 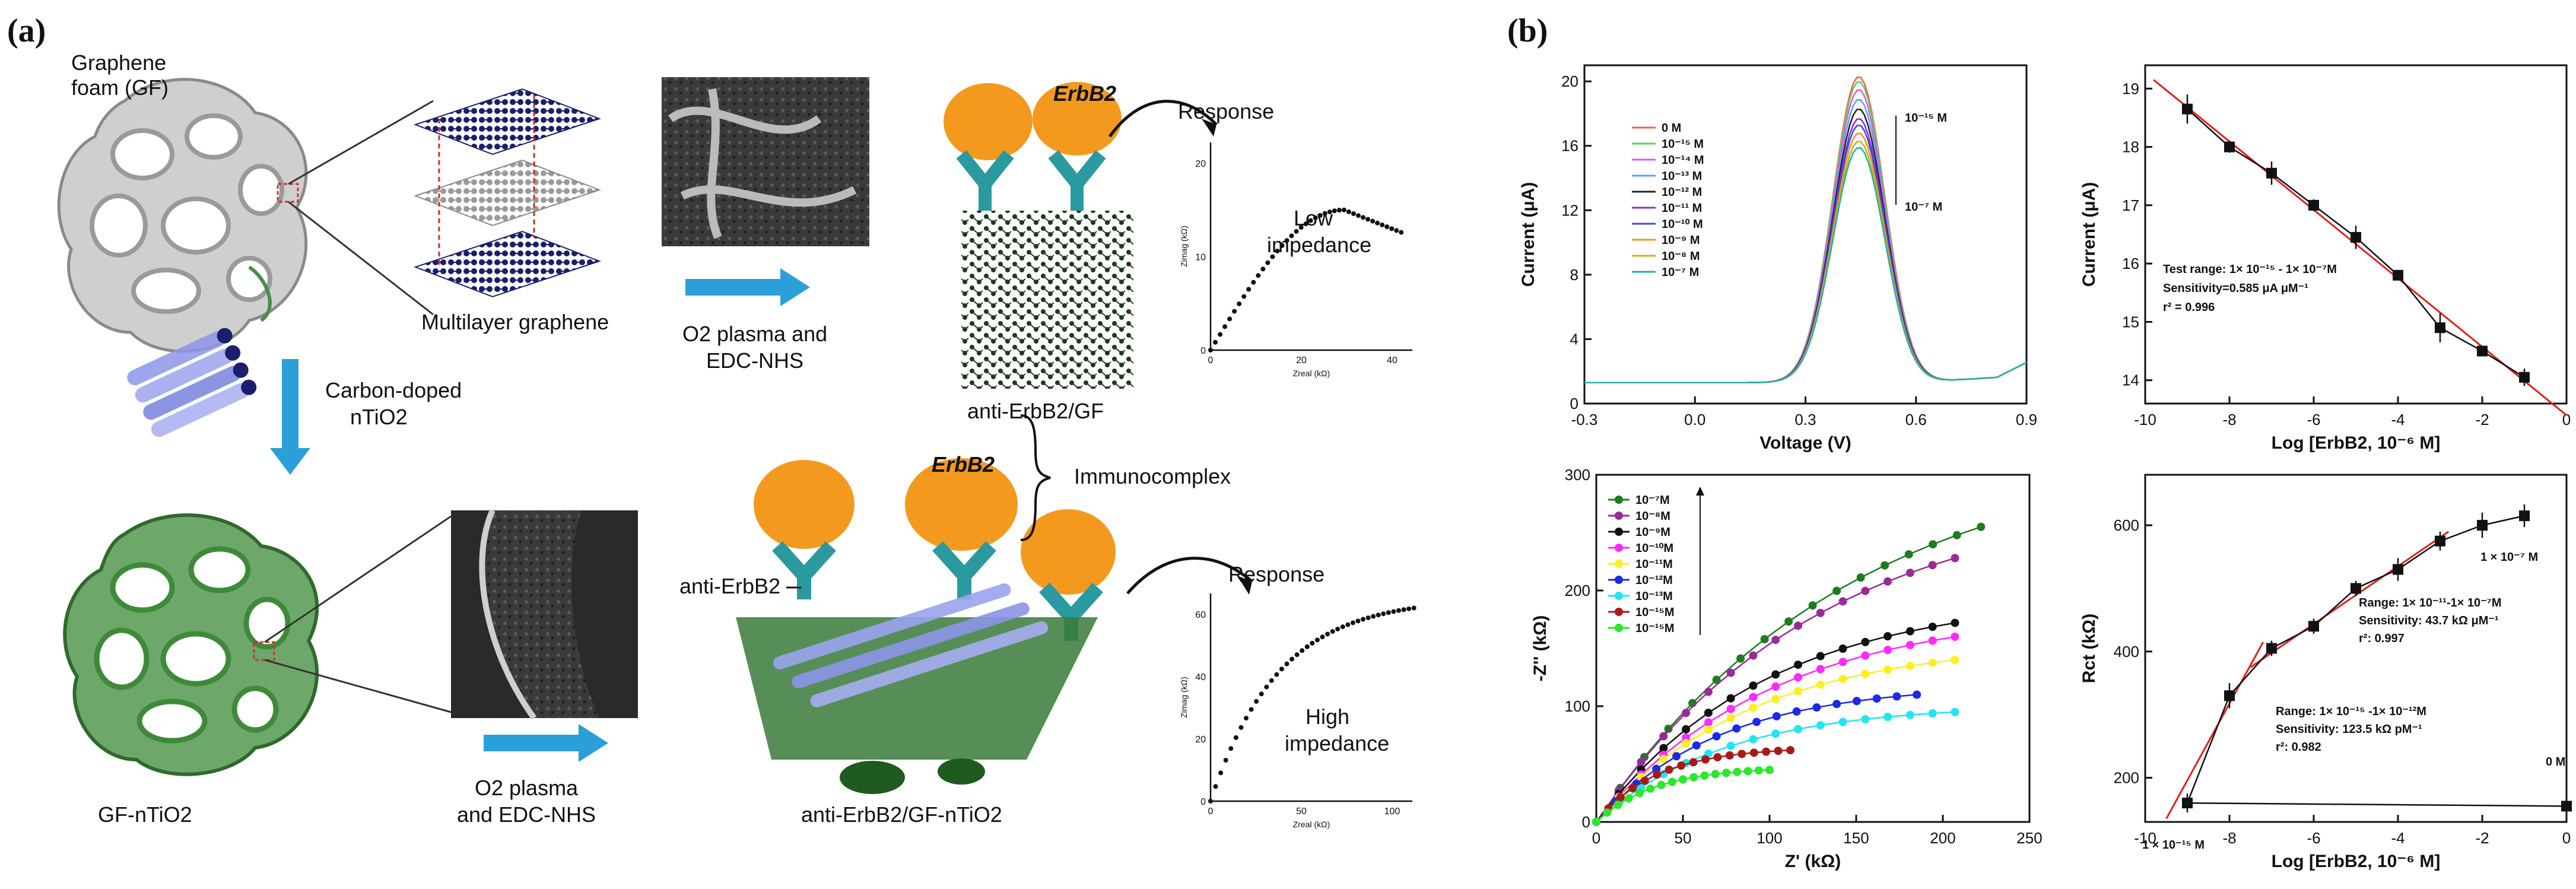 What do you see at coordinates (1038, 235) in the screenshot?
I see `anti-erbb2-gf-illustration` at bounding box center [1038, 235].